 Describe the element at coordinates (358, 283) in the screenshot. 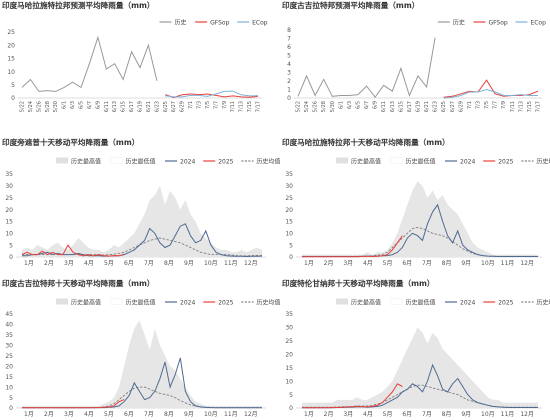

I see `panel-title: 印度特伦甘纳邦十天移动平均降雨量（mm）` at that location.